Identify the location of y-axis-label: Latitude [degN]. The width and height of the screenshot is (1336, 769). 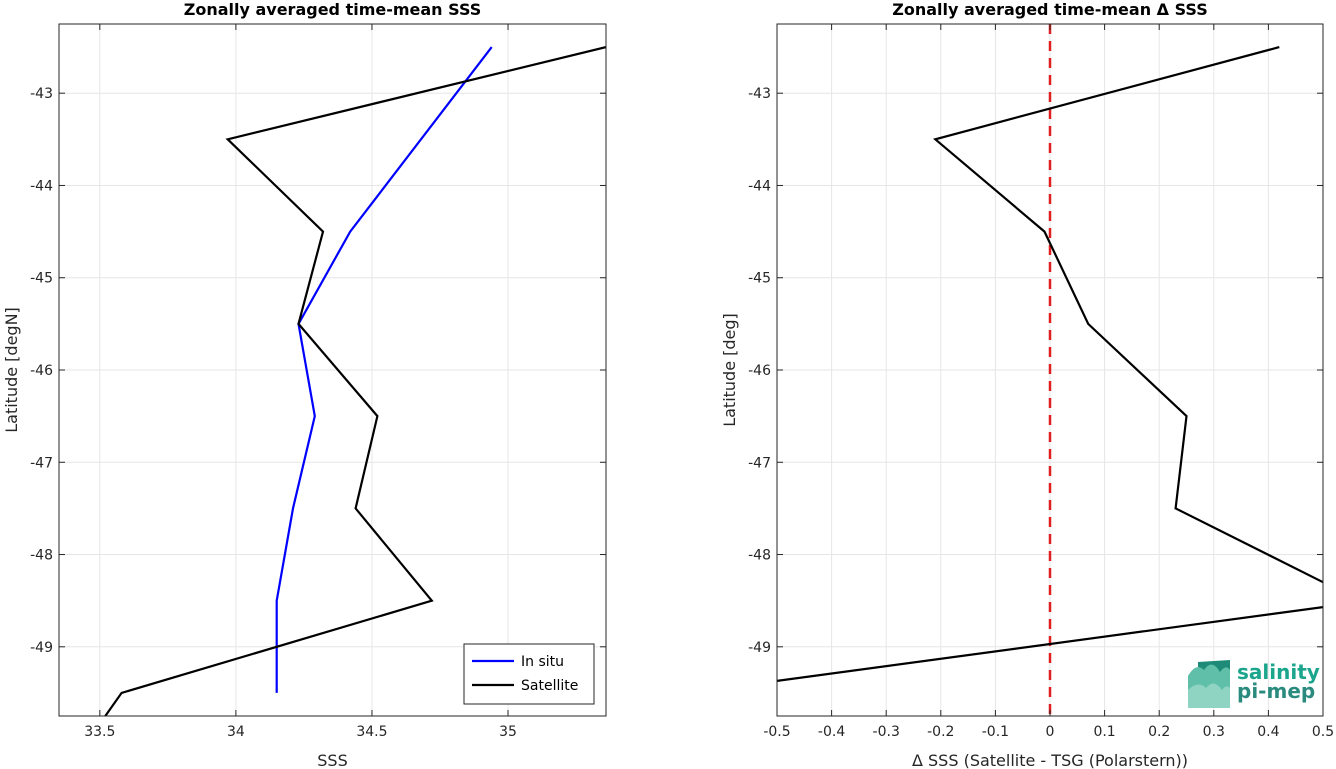
(11, 370).